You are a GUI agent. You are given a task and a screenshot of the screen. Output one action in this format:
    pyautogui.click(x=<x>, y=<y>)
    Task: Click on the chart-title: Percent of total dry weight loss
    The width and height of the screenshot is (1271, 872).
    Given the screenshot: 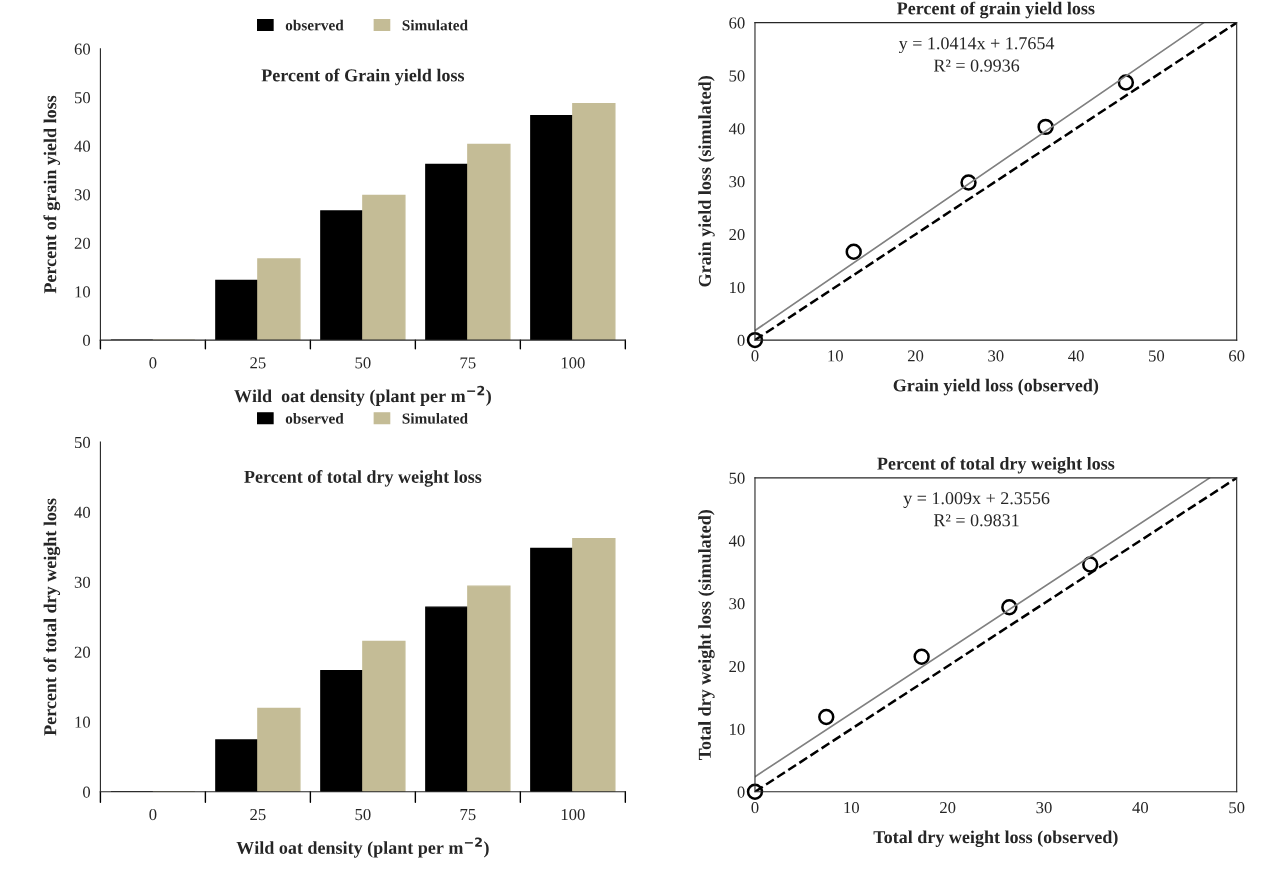 What is the action you would take?
    pyautogui.click(x=996, y=465)
    